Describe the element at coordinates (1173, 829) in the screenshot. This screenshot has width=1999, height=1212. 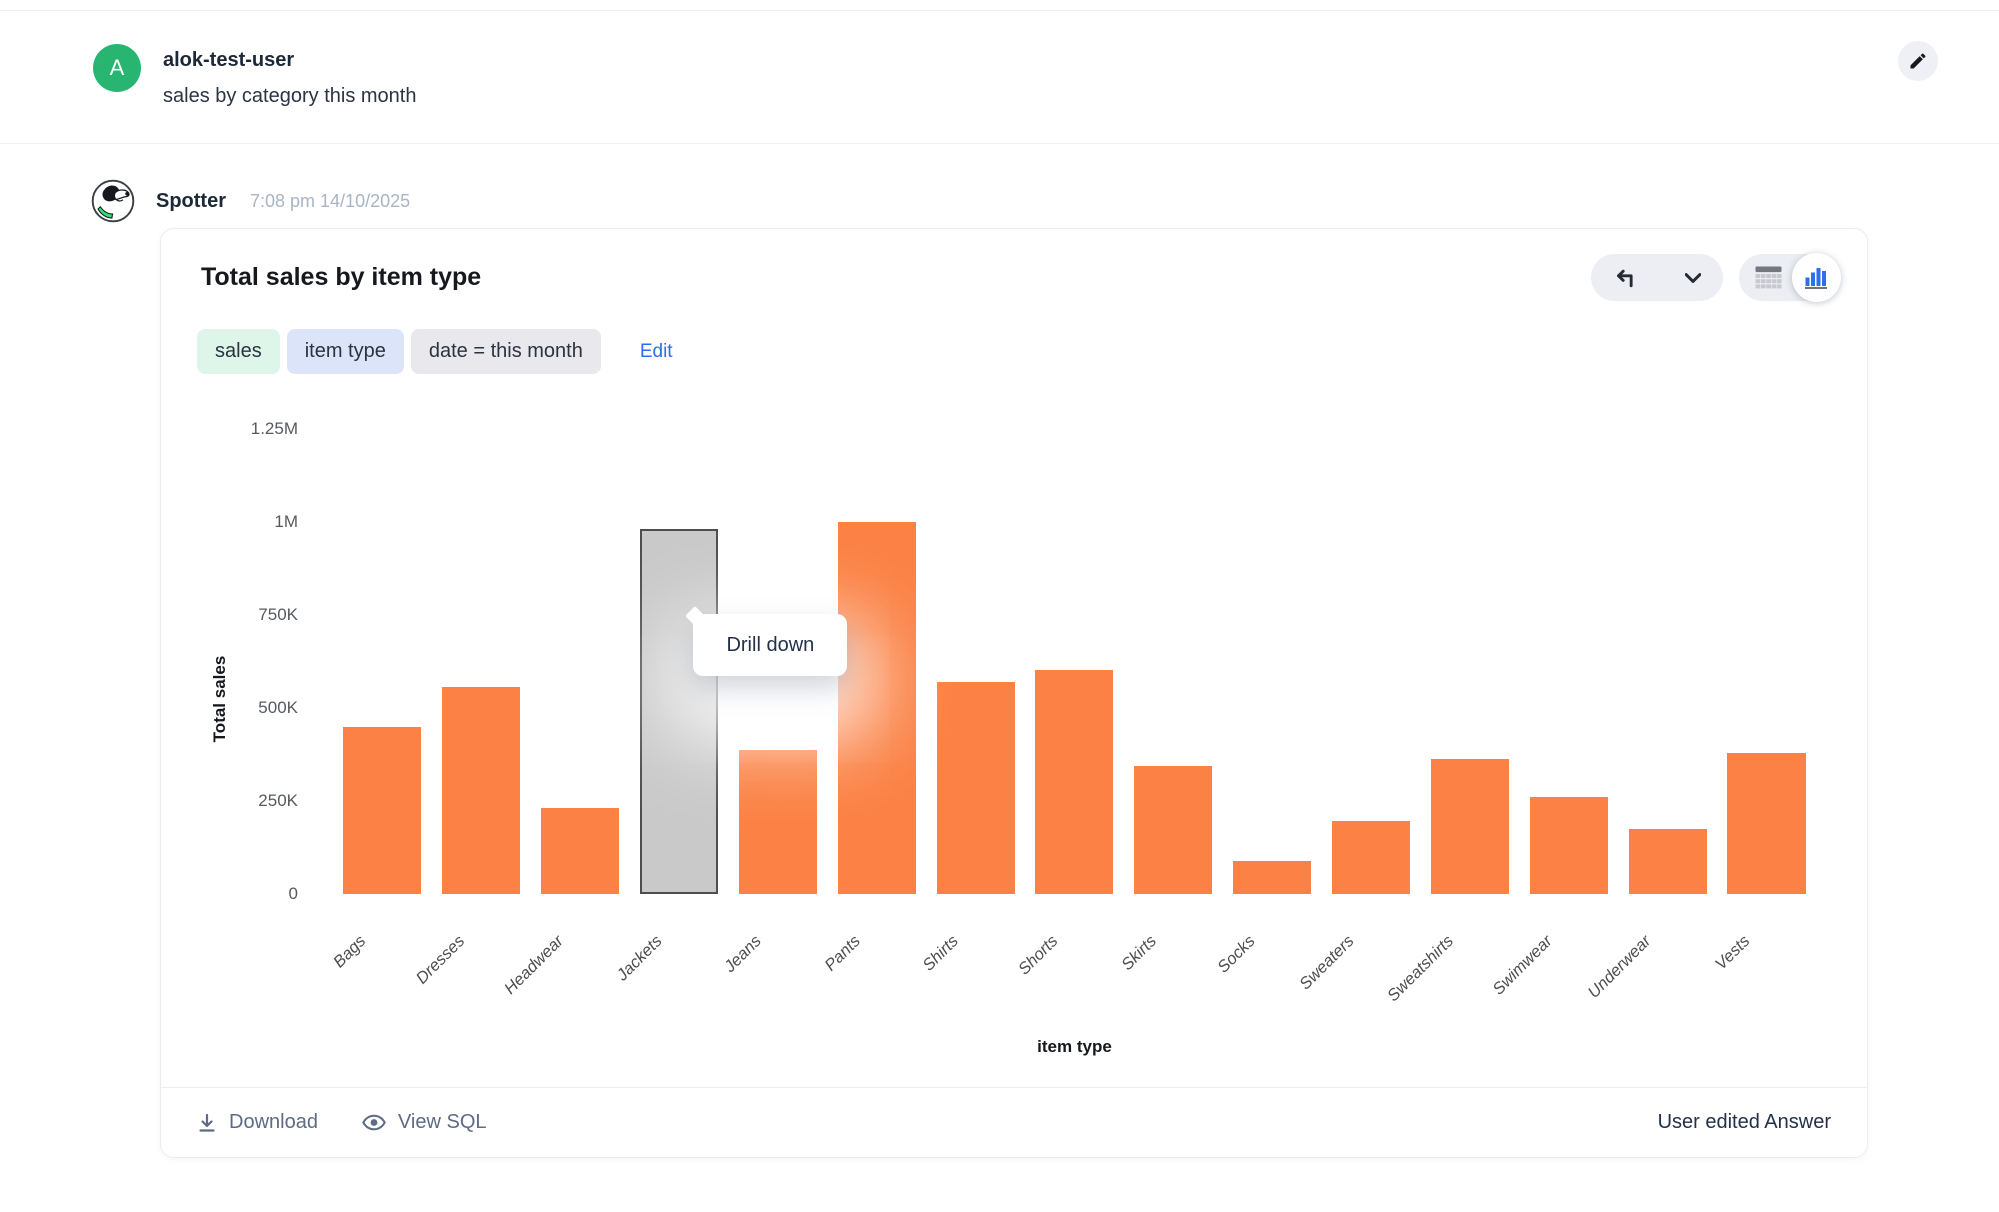
I see `bar-skirts` at that location.